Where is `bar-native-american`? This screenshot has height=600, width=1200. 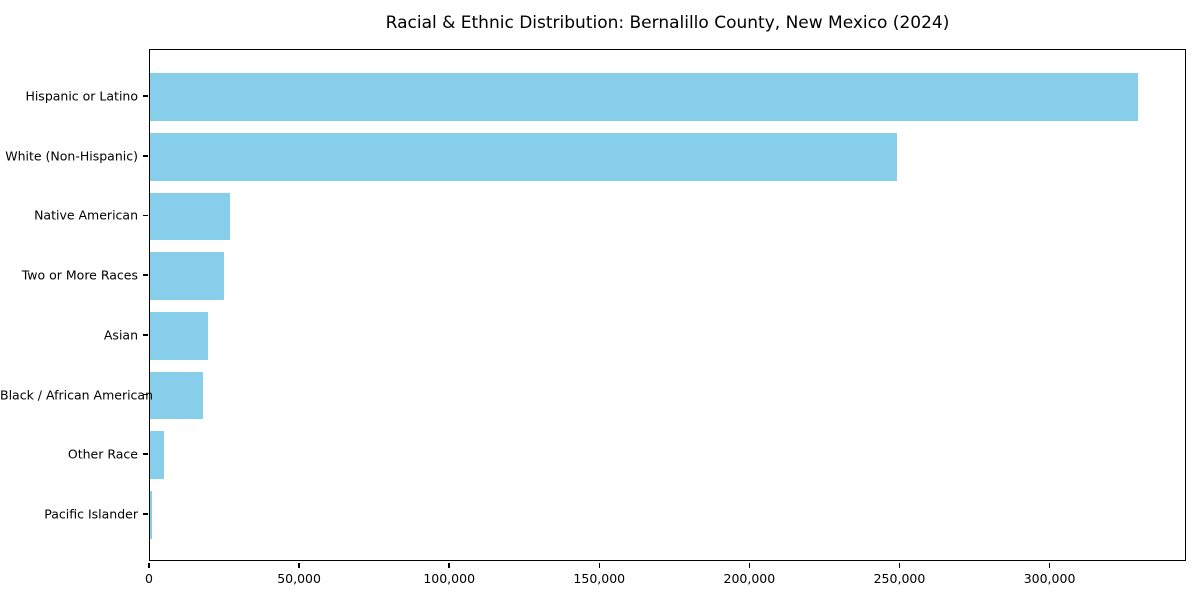
bar-native-american is located at coordinates (190, 216).